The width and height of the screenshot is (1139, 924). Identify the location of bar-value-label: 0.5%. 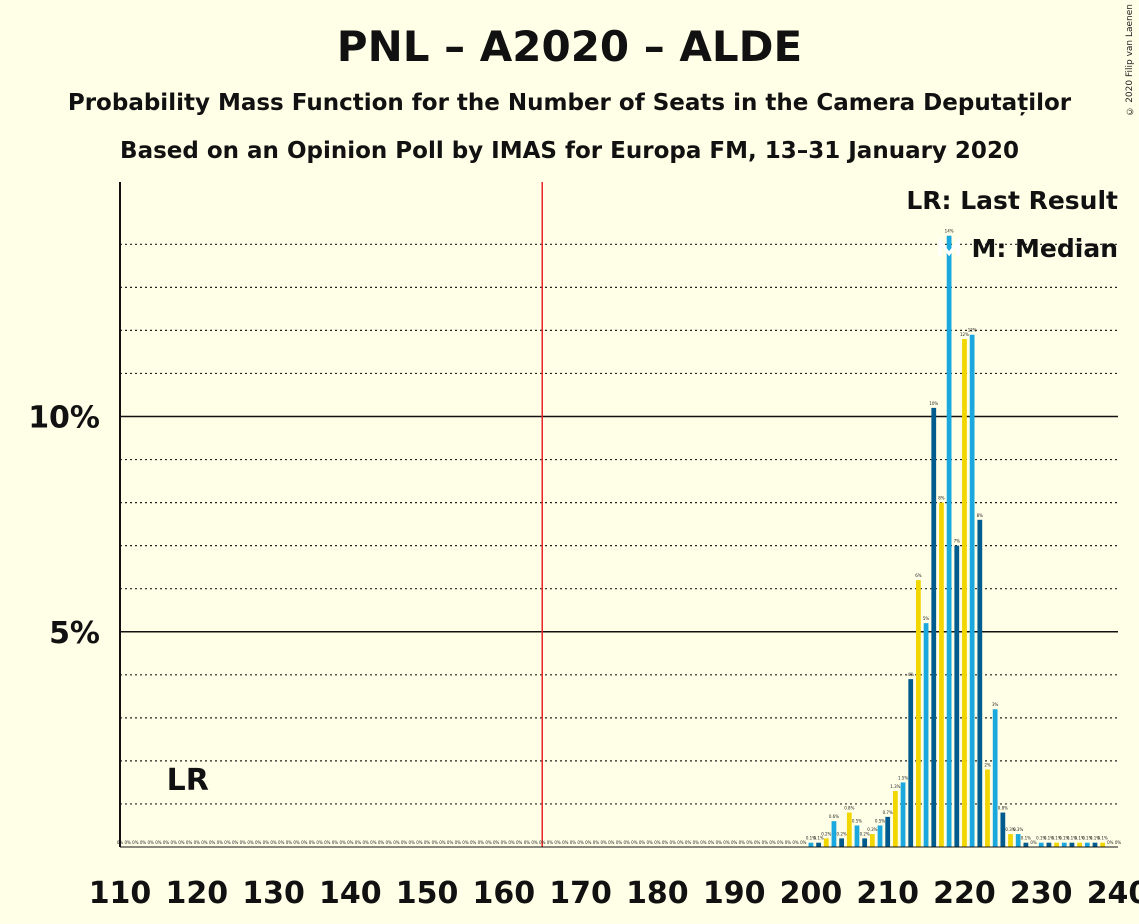
(857, 820).